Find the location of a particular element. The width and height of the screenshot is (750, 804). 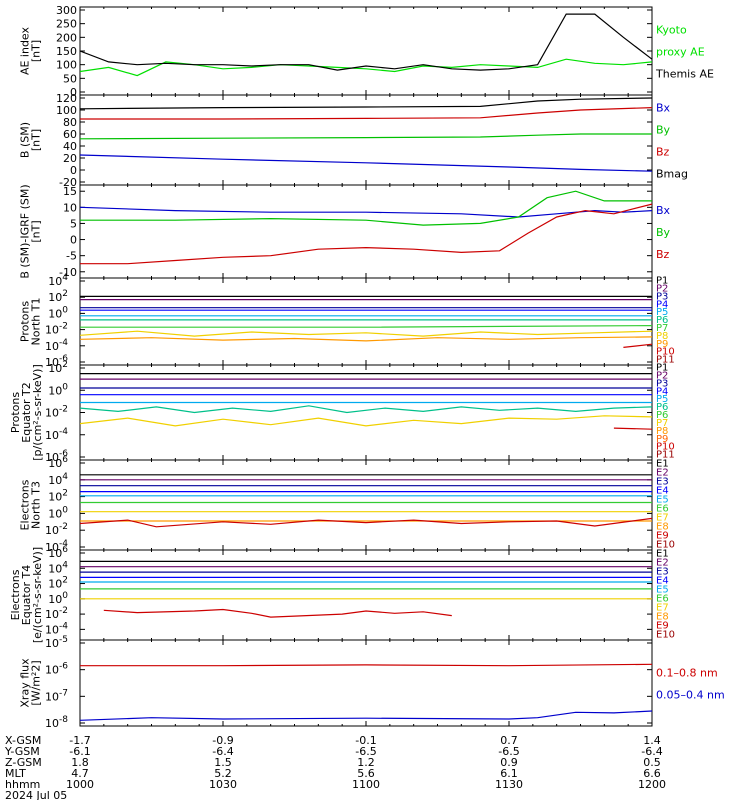

y-axis-label: Electrons is located at coordinates (15, 594).